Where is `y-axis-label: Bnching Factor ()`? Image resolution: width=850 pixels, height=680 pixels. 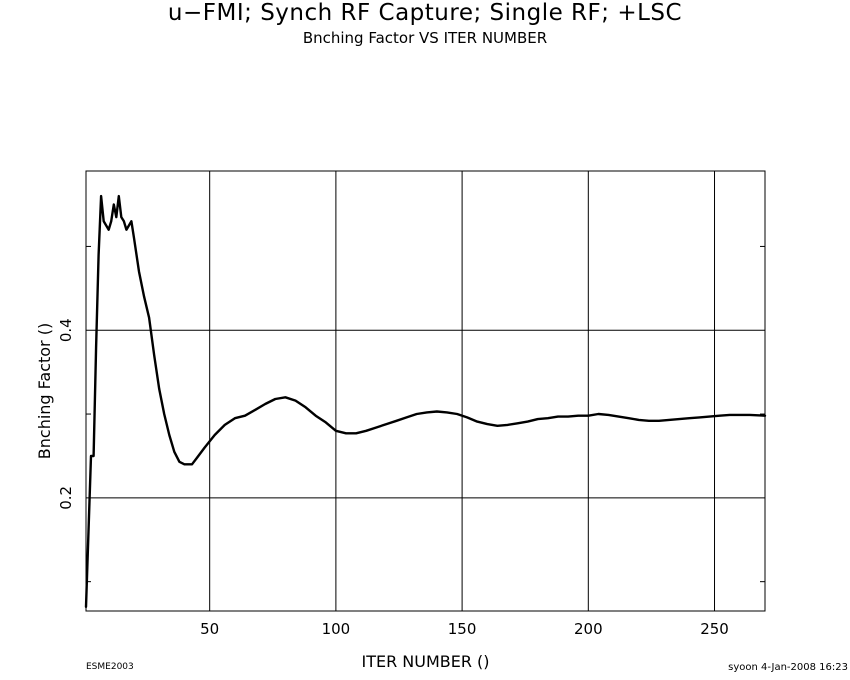 y-axis-label: Bnching Factor () is located at coordinates (44, 391).